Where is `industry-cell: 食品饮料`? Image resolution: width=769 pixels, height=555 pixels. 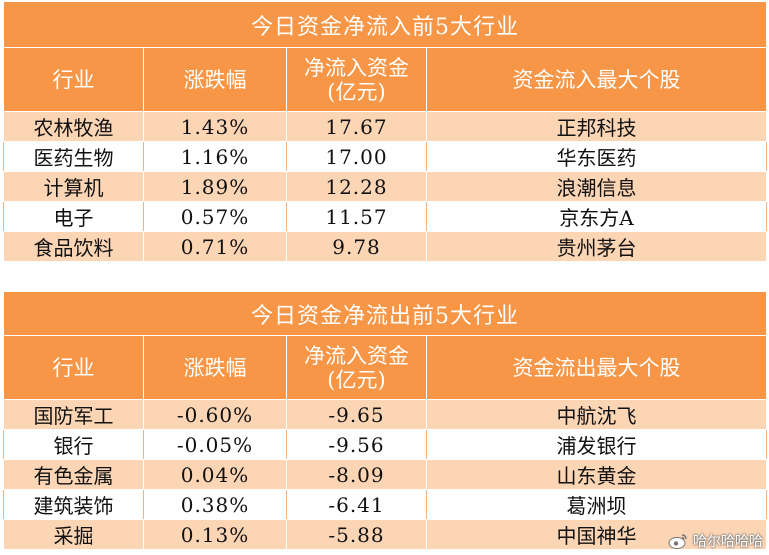
industry-cell: 食品饮料 is located at coordinates (73, 246).